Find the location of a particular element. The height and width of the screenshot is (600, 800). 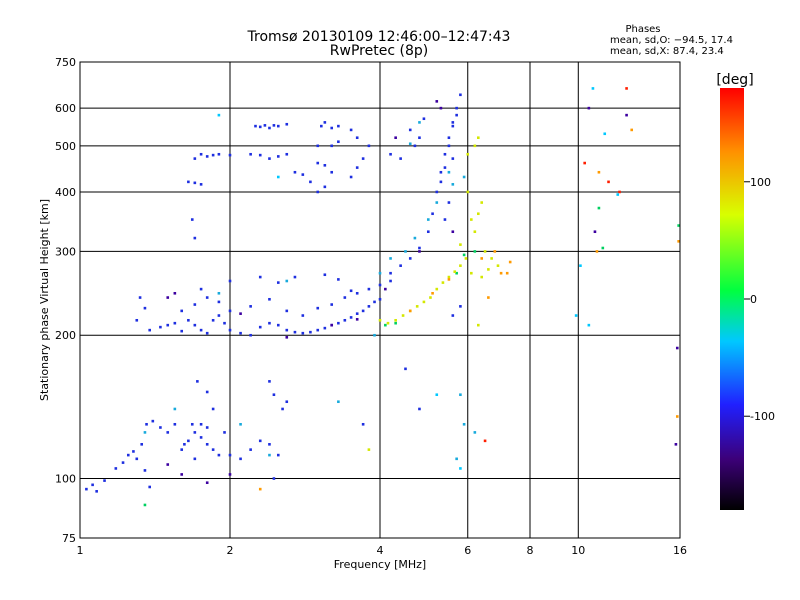

x-tick-label: 16 is located at coordinates (680, 550).